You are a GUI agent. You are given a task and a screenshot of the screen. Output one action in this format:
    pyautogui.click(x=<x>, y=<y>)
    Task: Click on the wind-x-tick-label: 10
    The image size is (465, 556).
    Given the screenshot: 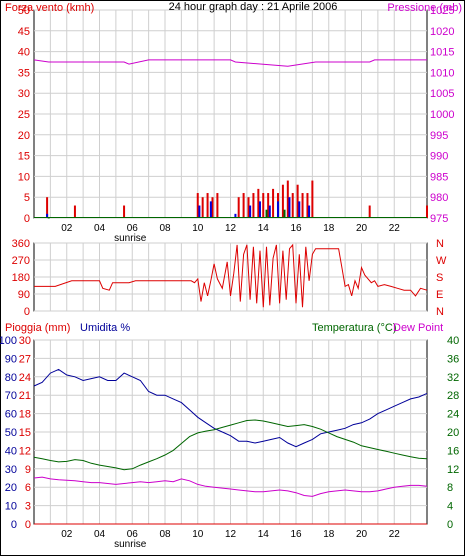 What is the action you would take?
    pyautogui.click(x=198, y=228)
    